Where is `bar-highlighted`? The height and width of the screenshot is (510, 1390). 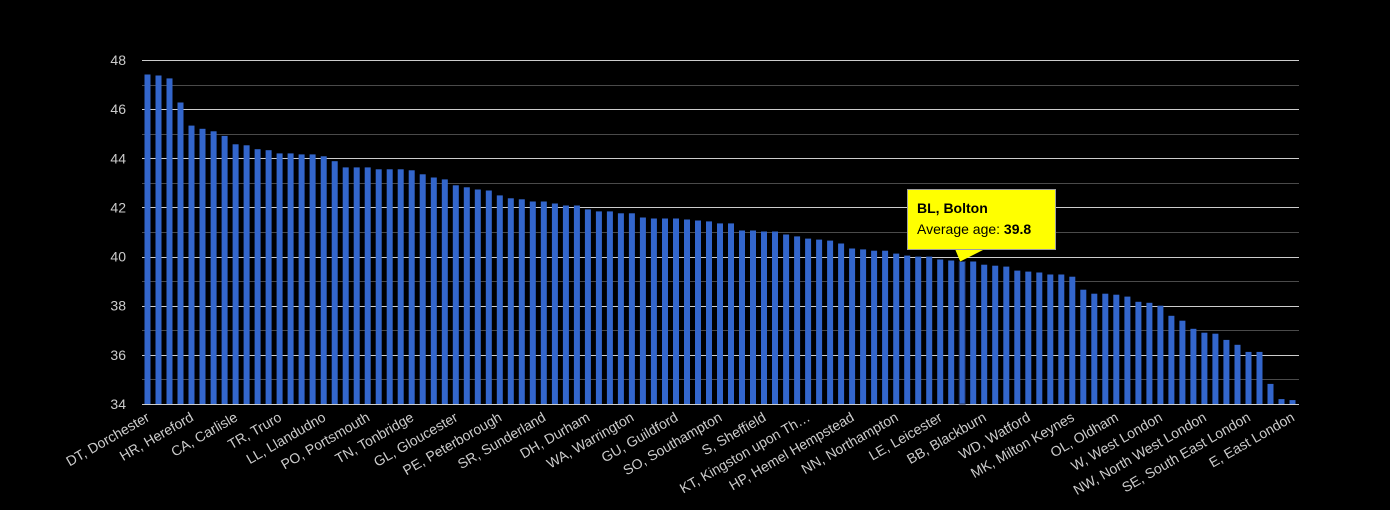 bar-highlighted is located at coordinates (962, 333).